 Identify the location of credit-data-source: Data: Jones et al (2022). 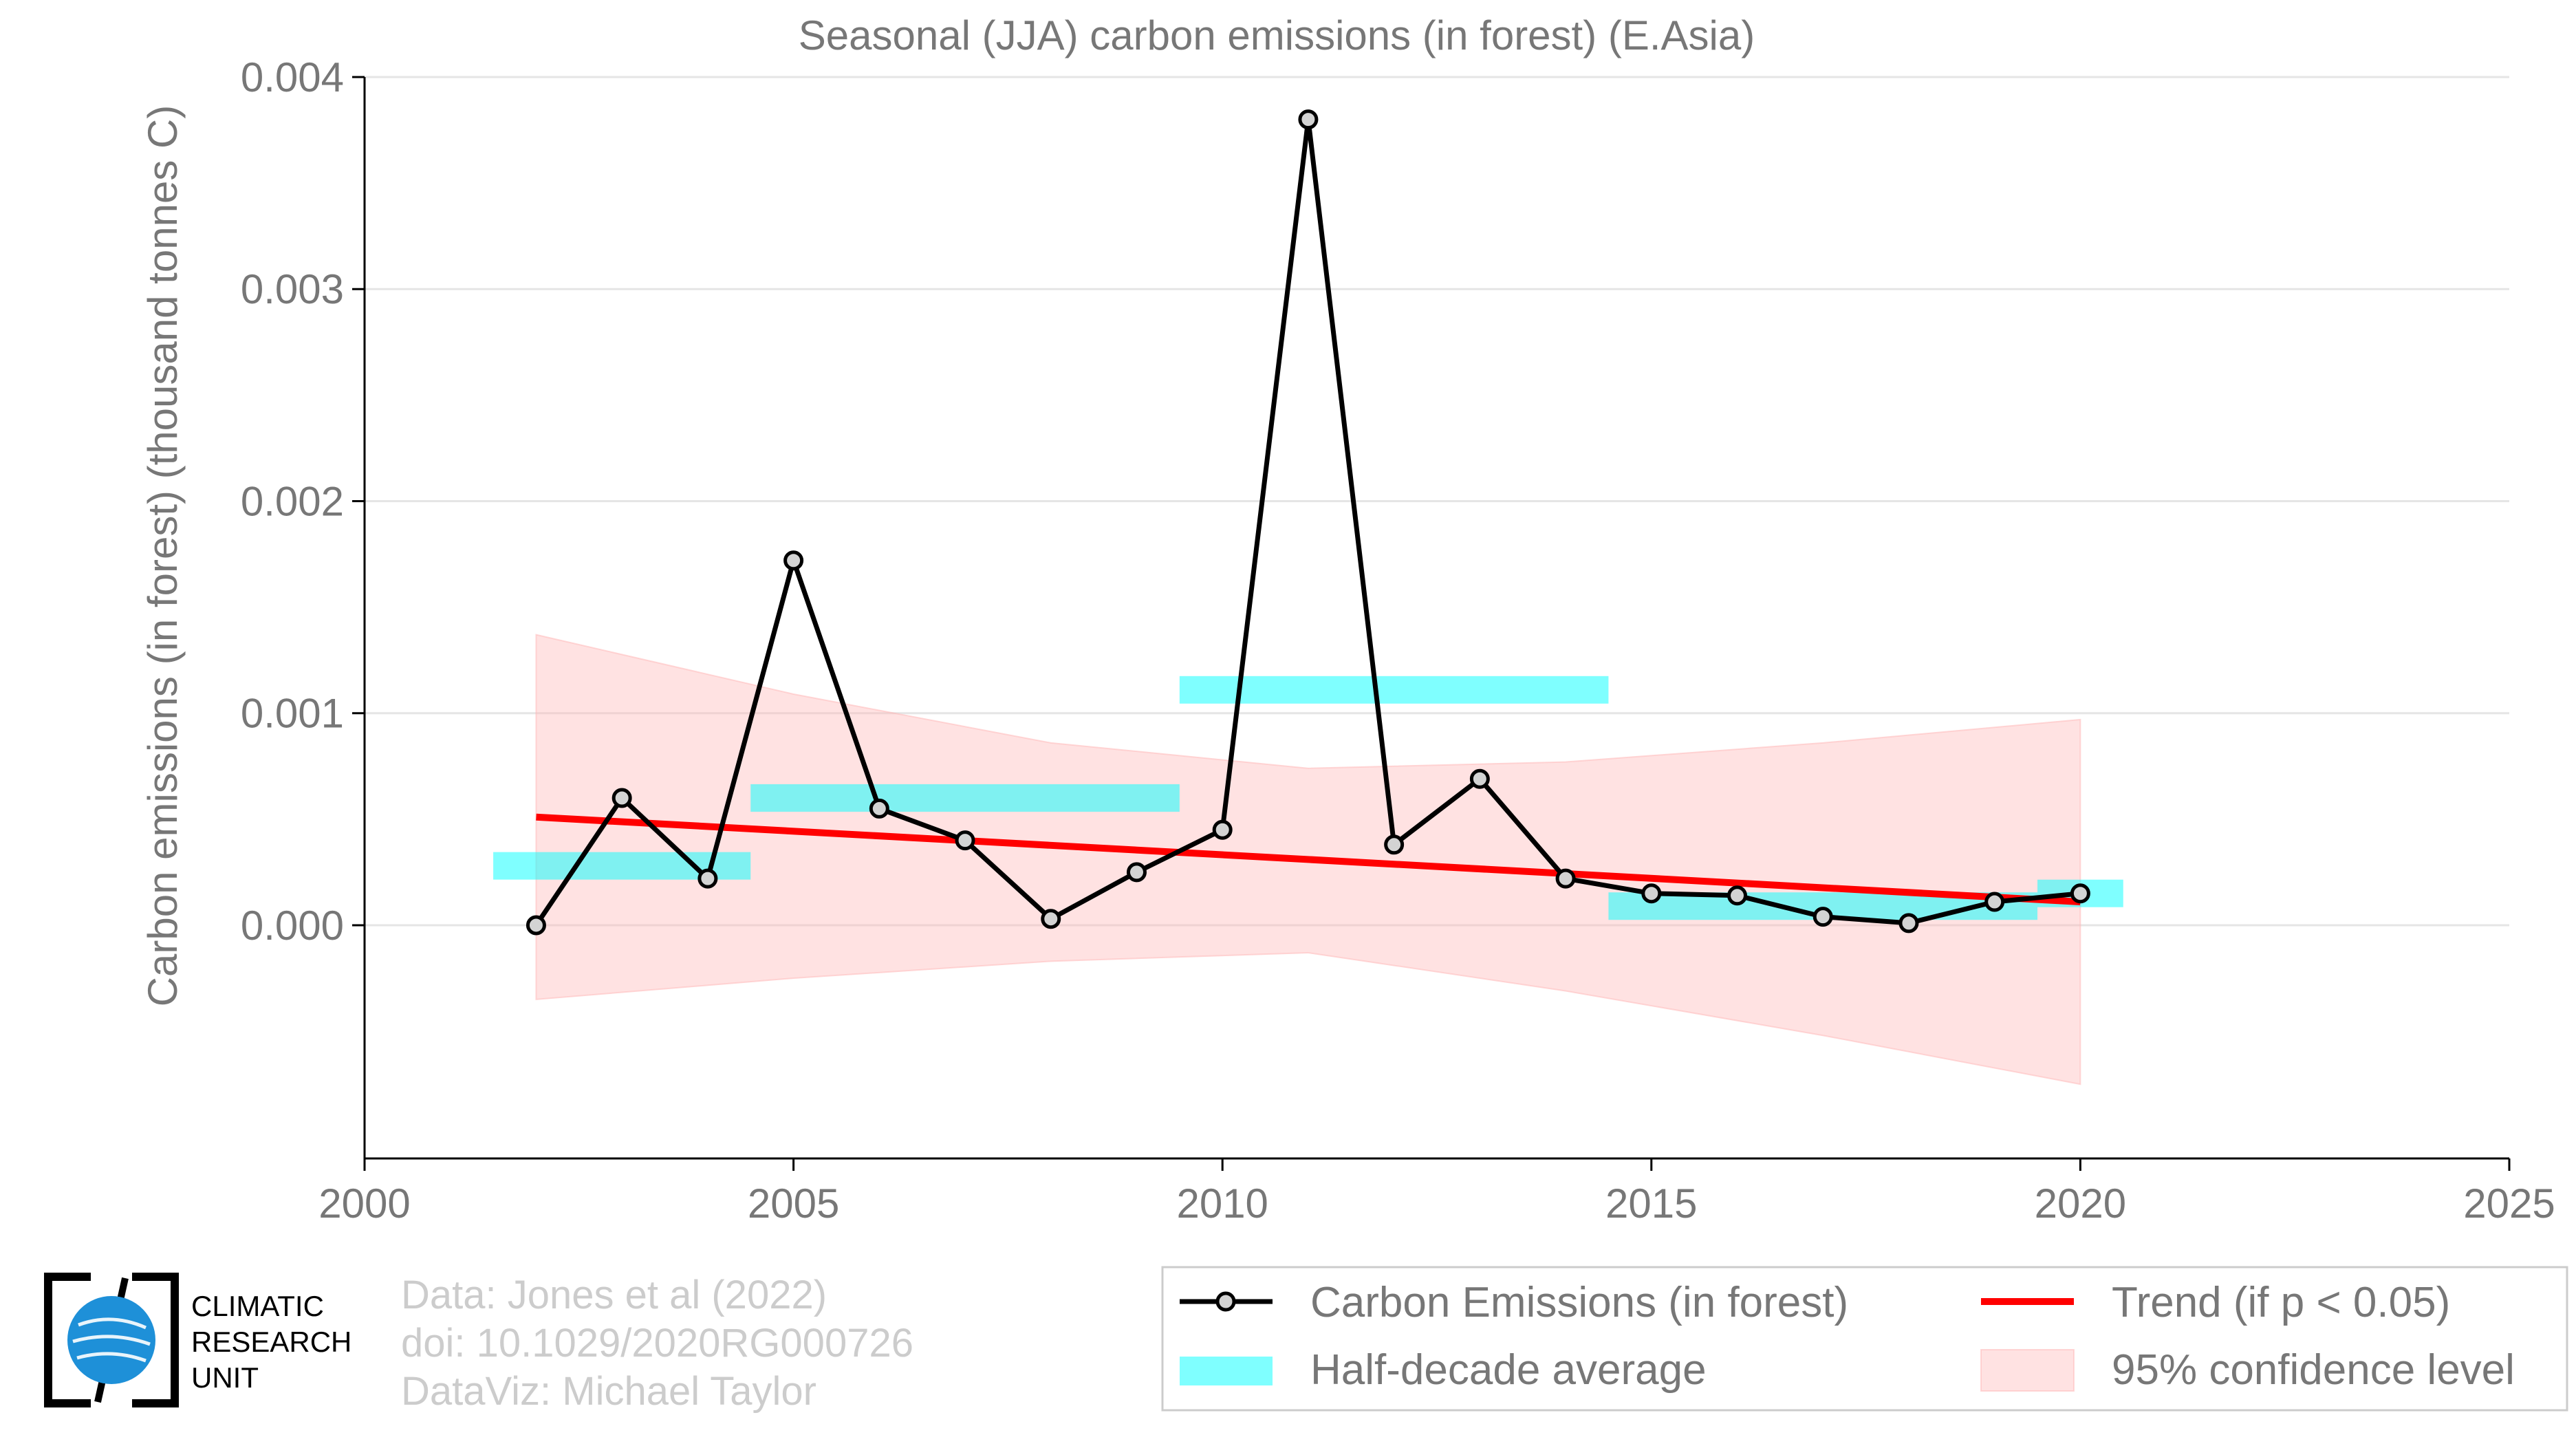
(614, 1295).